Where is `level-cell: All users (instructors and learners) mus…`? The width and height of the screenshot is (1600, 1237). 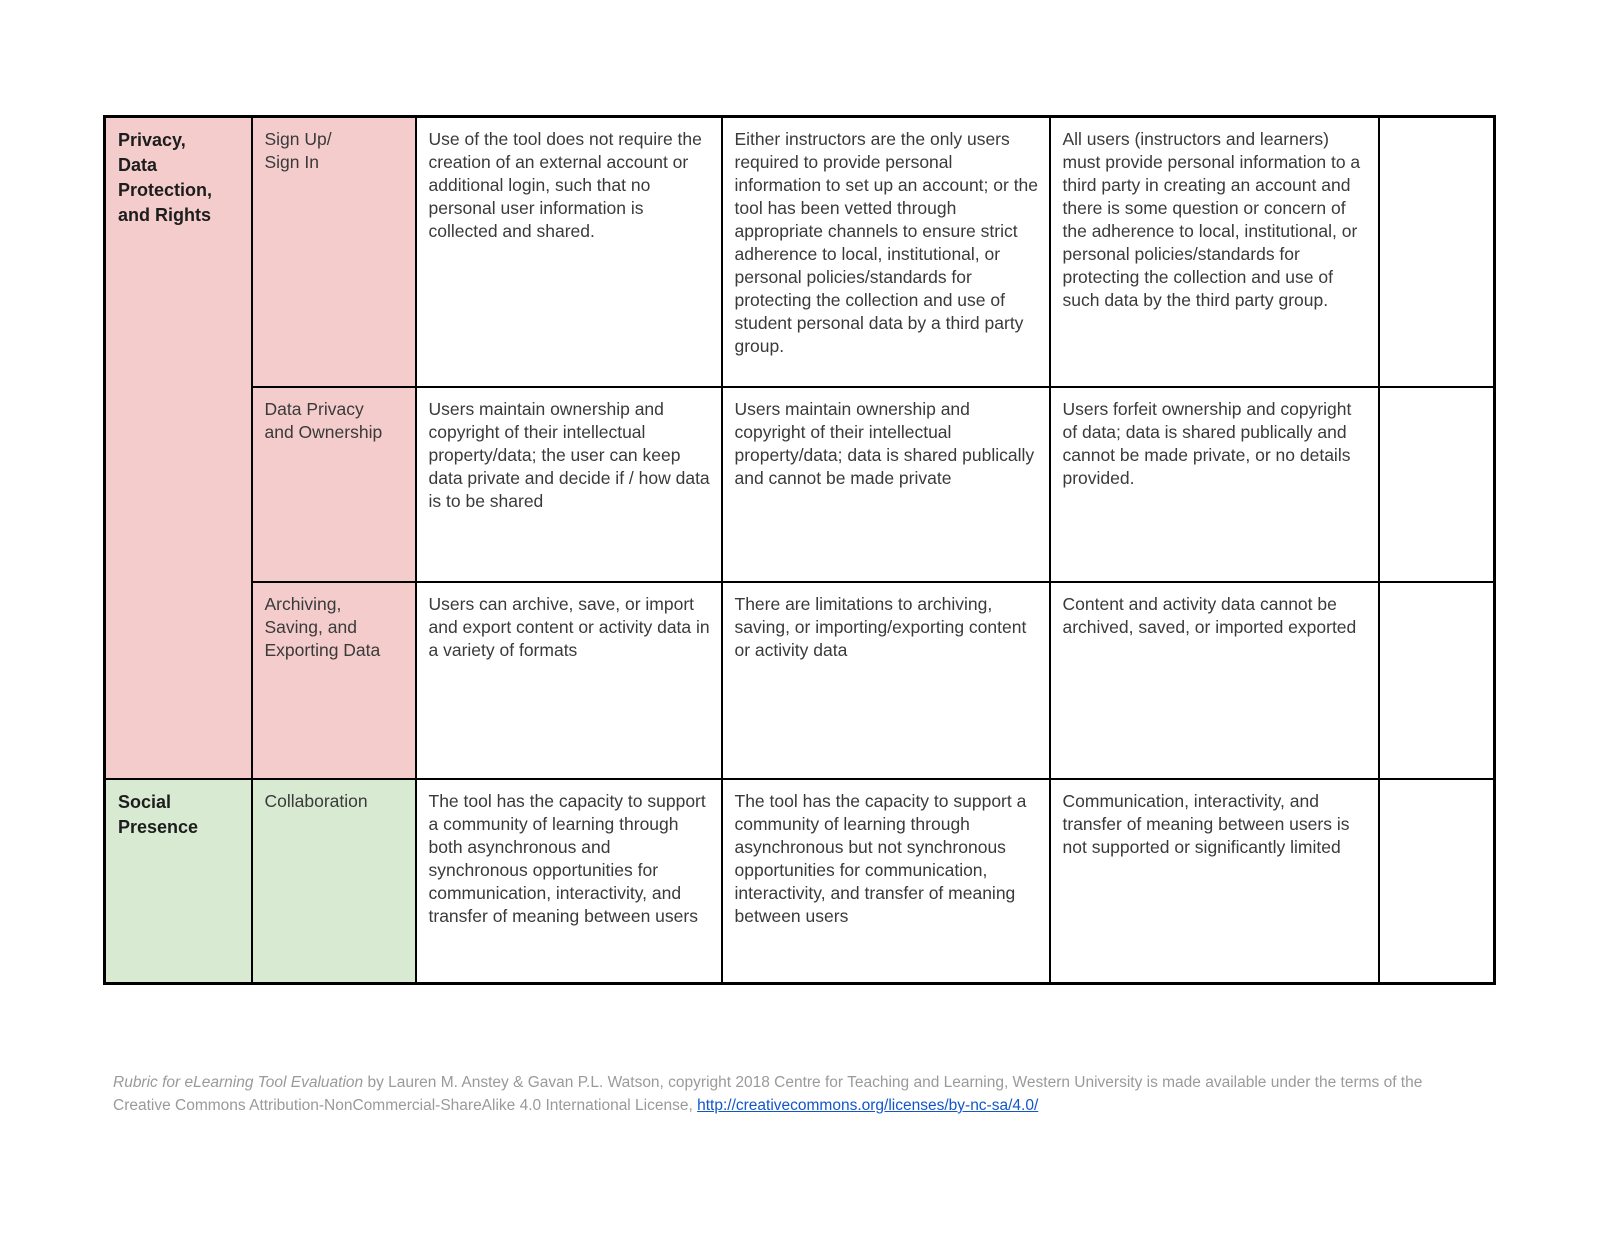 level-cell: All users (instructors and learners) mus… is located at coordinates (1214, 251).